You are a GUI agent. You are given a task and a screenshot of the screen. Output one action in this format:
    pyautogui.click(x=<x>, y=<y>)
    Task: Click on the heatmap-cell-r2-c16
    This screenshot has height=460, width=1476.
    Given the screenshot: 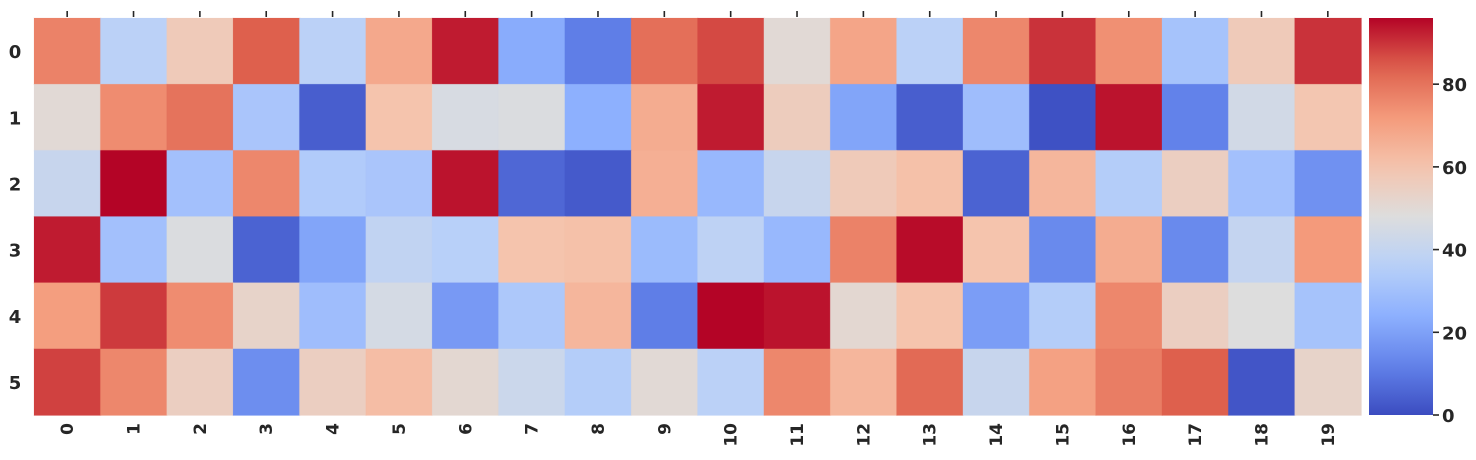 What is the action you would take?
    pyautogui.click(x=1129, y=183)
    